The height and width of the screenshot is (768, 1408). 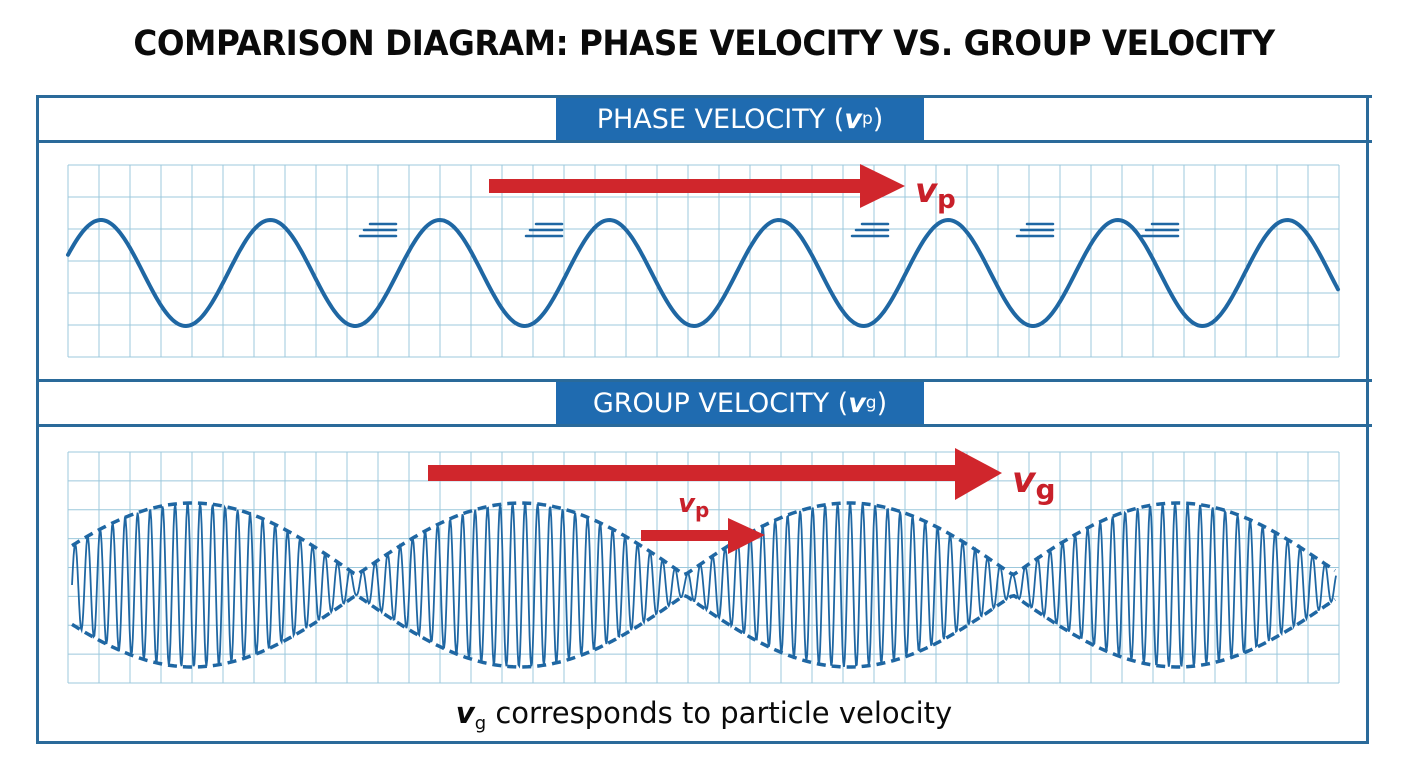 What do you see at coordinates (703, 536) in the screenshot?
I see `phase-velocity-small-arrow-icon` at bounding box center [703, 536].